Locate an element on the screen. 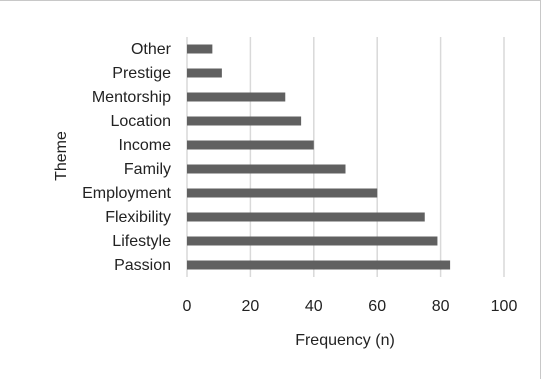 This screenshot has height=380, width=541. bar-flexibility is located at coordinates (306, 217).